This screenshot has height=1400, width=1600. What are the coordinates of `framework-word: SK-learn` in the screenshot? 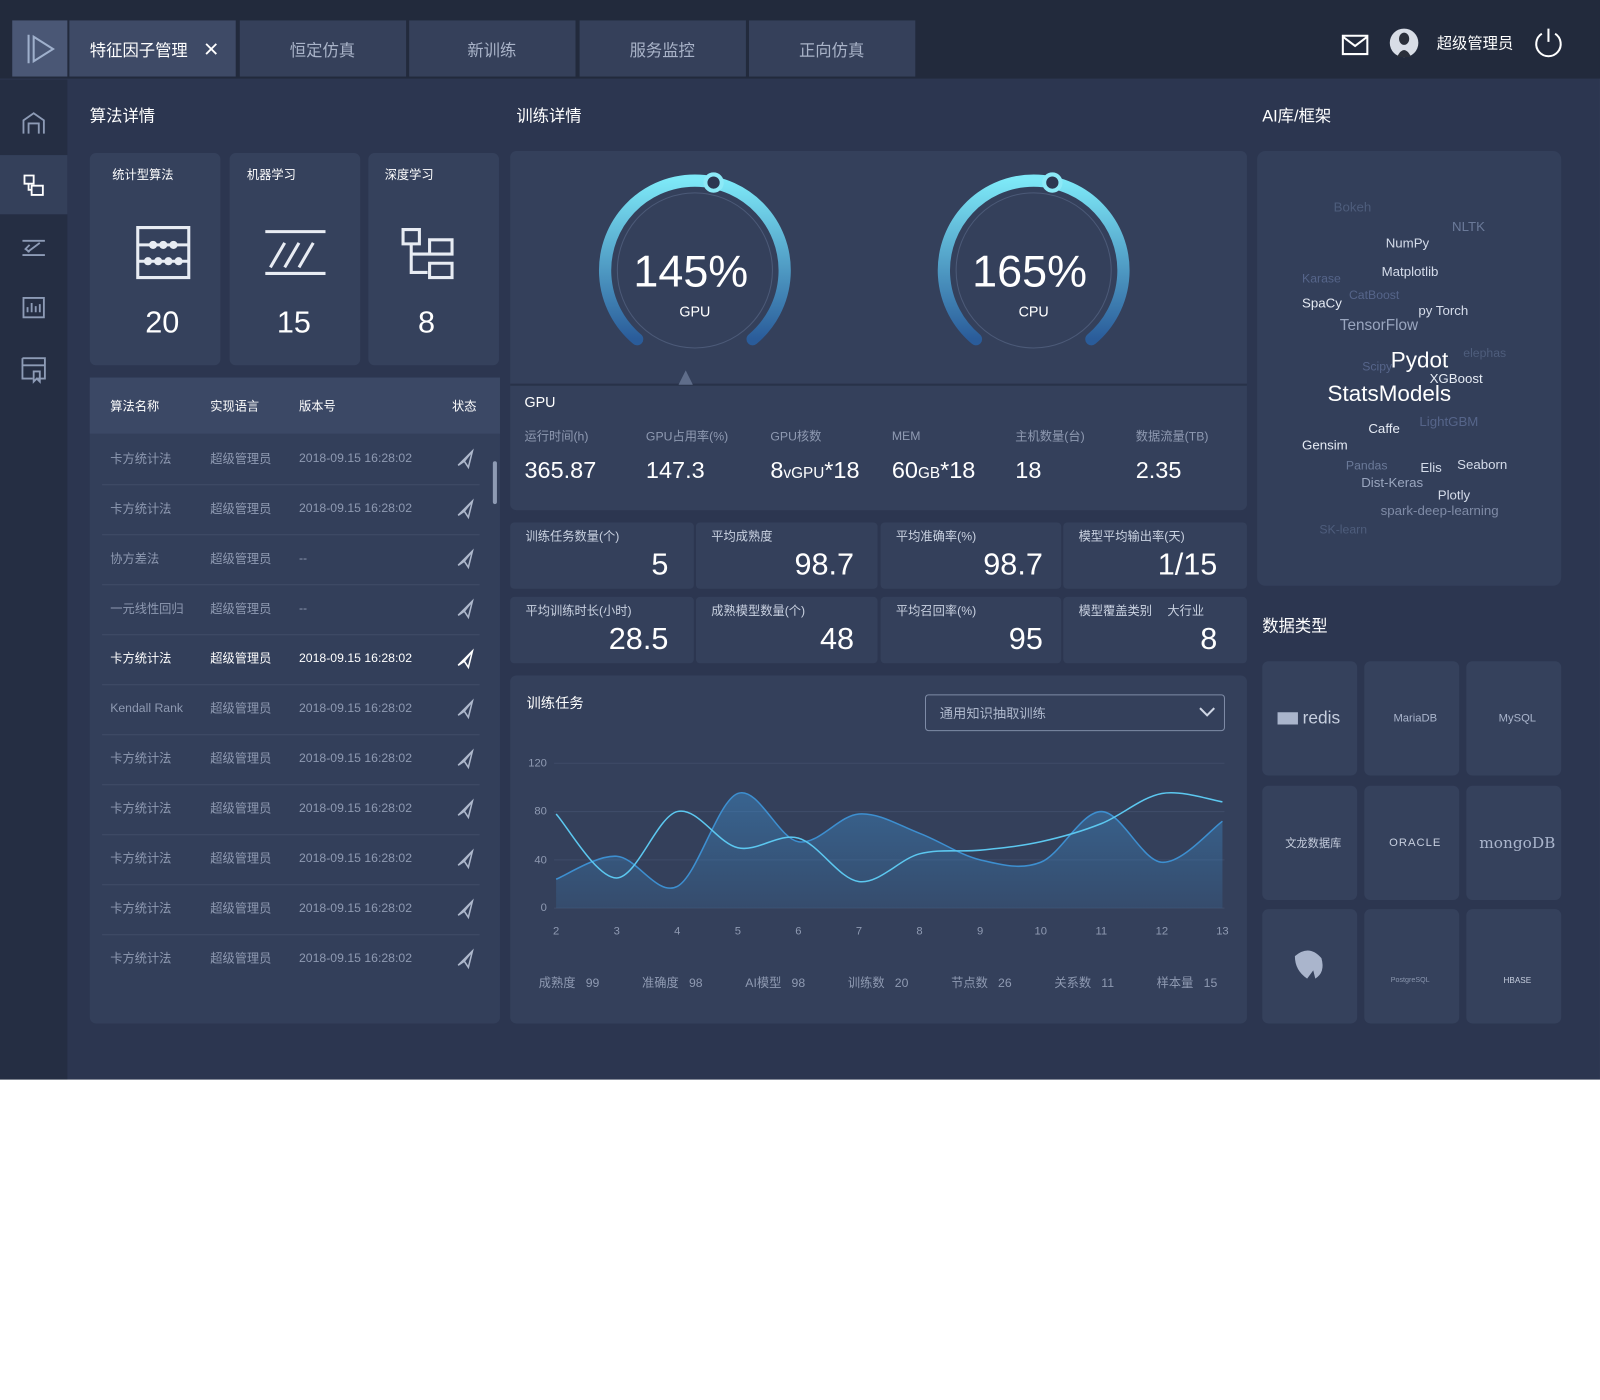 It's located at (1343, 529).